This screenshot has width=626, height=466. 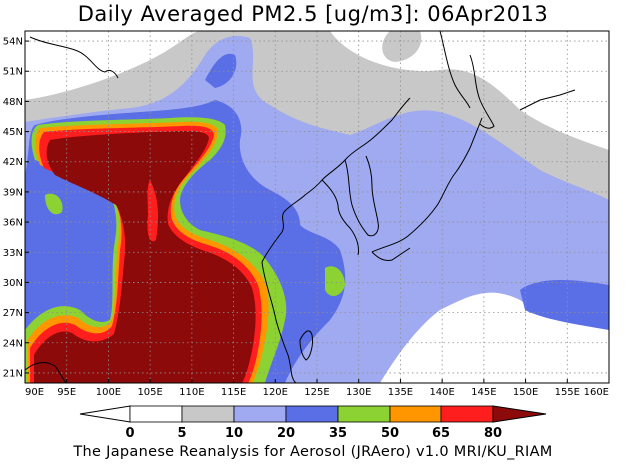 I want to click on lon-tick-label: 125E, so click(x=316, y=392).